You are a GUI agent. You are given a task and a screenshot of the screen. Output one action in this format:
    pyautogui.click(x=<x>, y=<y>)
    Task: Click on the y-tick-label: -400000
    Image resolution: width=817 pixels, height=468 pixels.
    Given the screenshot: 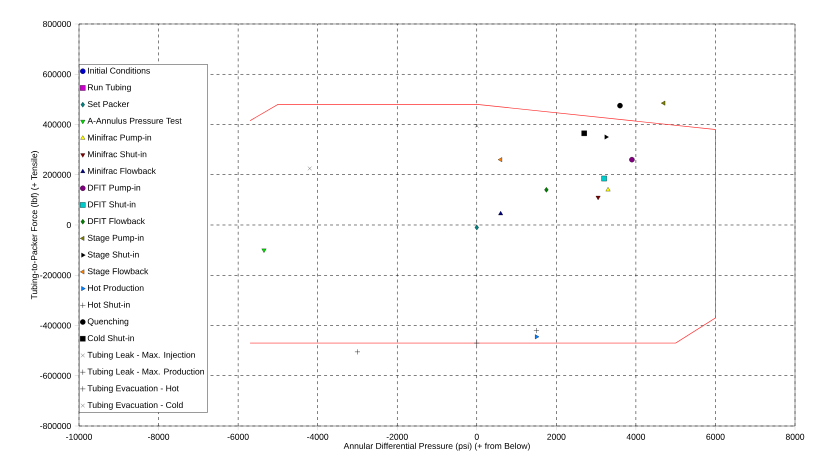 What is the action you would take?
    pyautogui.click(x=55, y=325)
    